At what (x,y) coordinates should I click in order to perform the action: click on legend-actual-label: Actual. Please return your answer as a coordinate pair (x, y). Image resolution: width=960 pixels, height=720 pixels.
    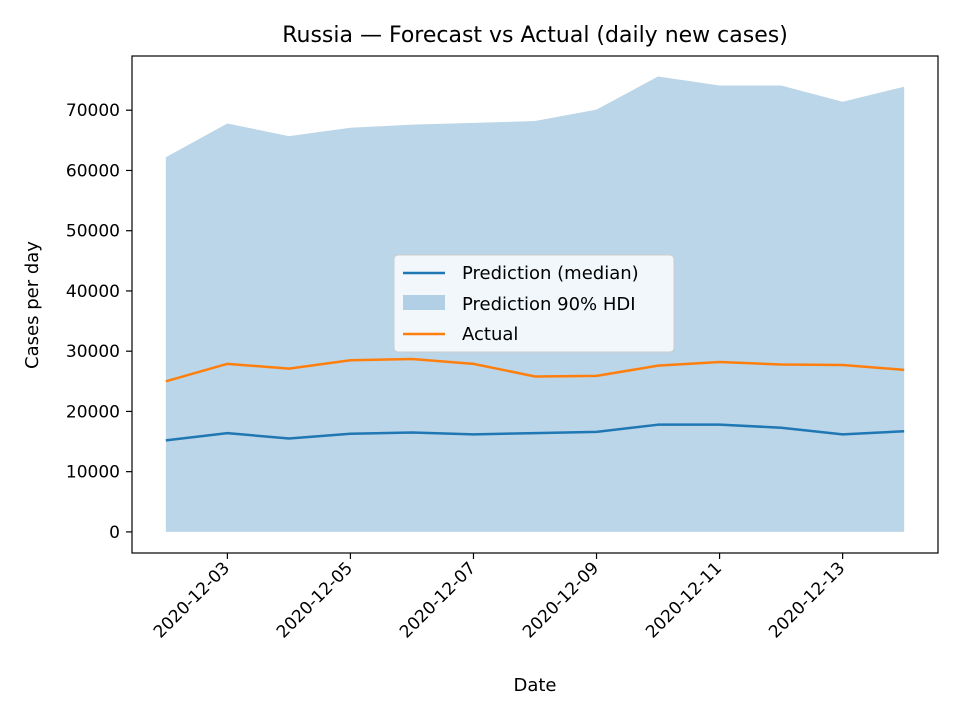
    Looking at the image, I should click on (490, 334).